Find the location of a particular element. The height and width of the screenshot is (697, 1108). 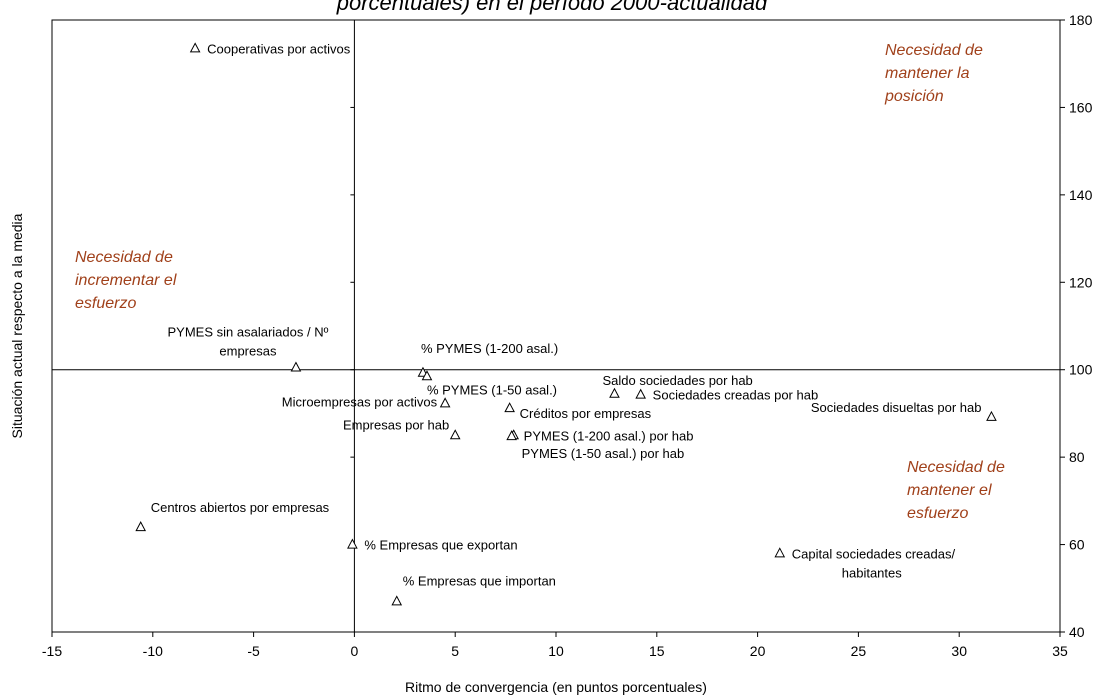

data-point-label: Saldo sociedades por hab is located at coordinates (677, 380).